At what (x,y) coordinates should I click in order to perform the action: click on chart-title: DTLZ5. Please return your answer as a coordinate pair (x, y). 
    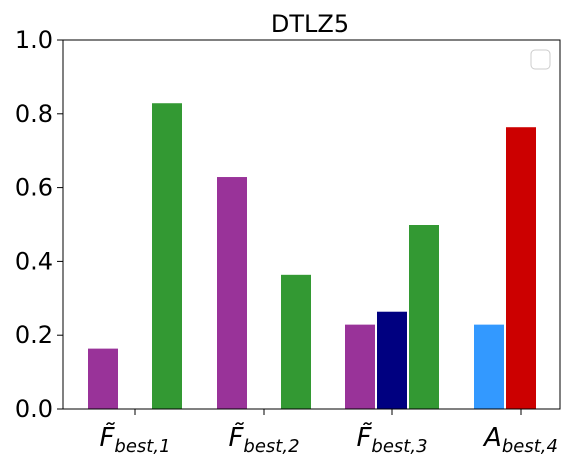
    Looking at the image, I should click on (310, 24).